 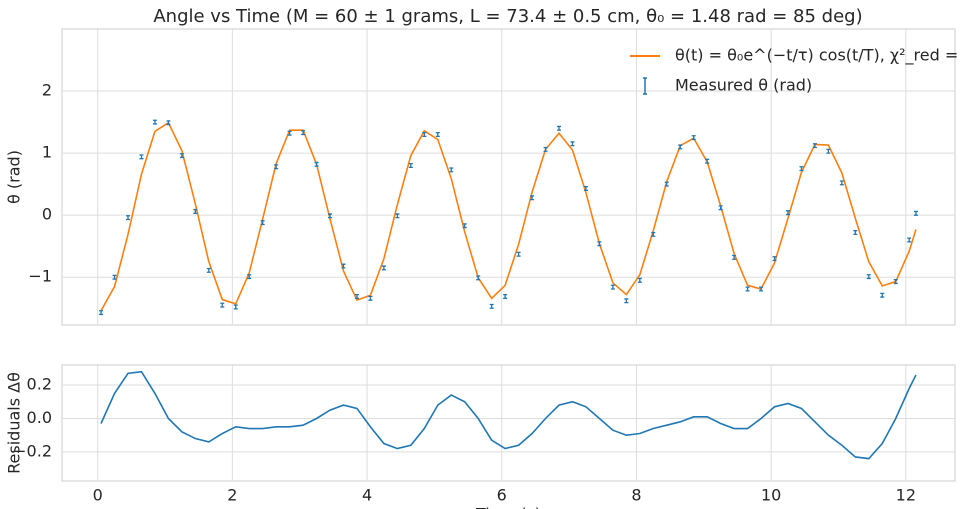 I want to click on x-tick-label: 2, so click(x=232, y=495).